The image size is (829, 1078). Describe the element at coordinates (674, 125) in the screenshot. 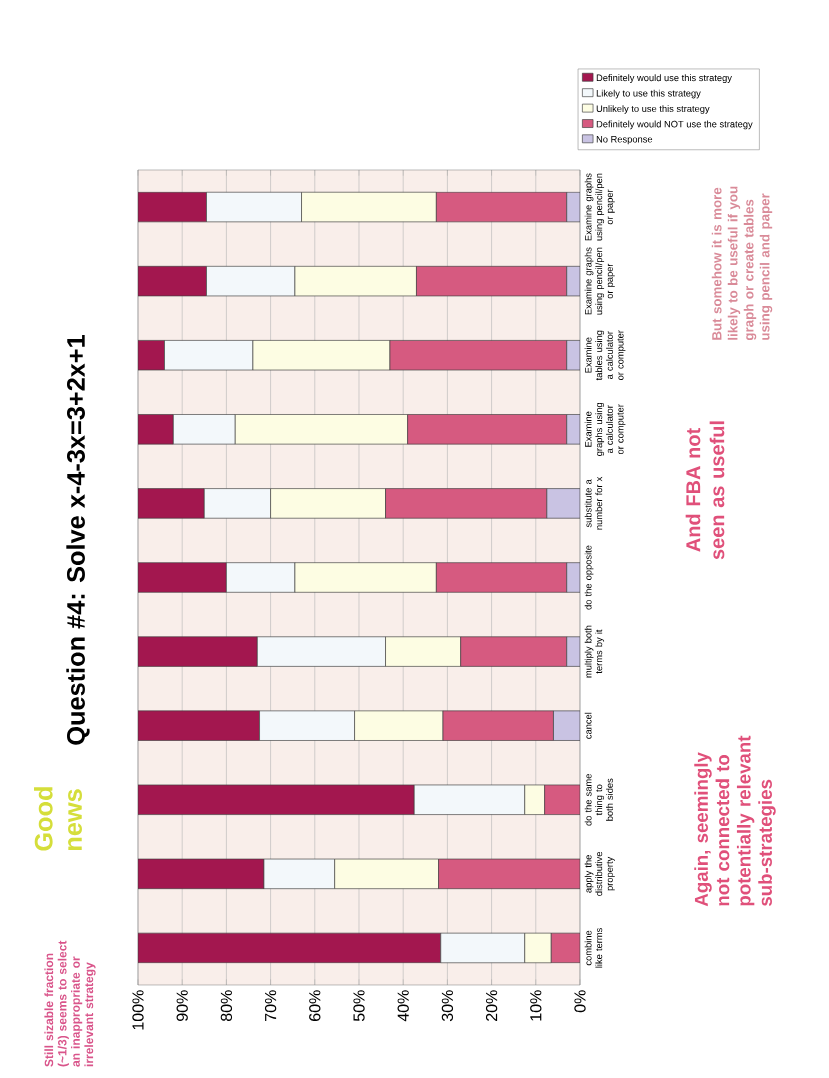

I see `legend-label: Definitely would NOT use the strategy` at that location.